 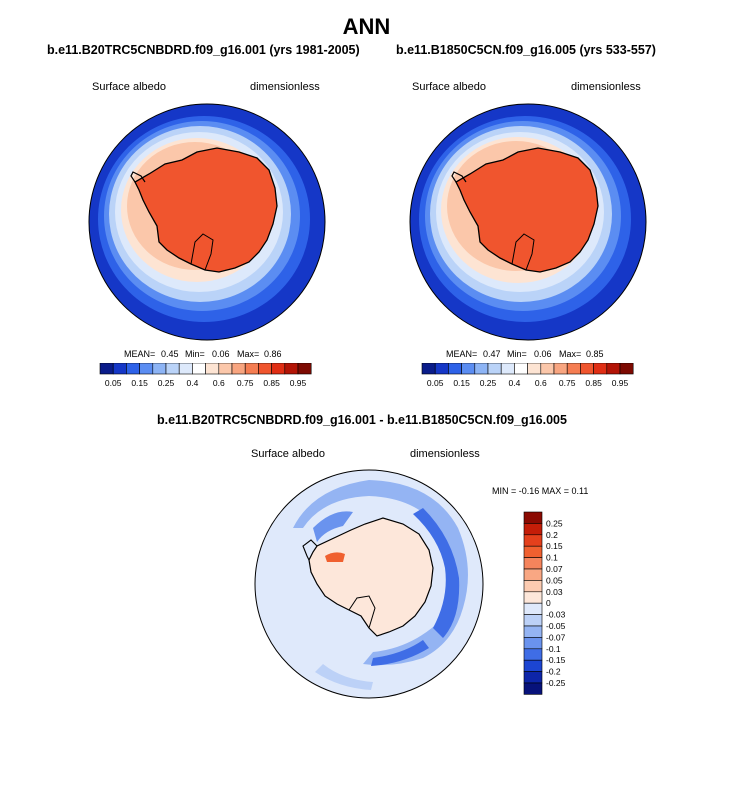 I want to click on diff-colorbar-cells, so click(x=533, y=603).